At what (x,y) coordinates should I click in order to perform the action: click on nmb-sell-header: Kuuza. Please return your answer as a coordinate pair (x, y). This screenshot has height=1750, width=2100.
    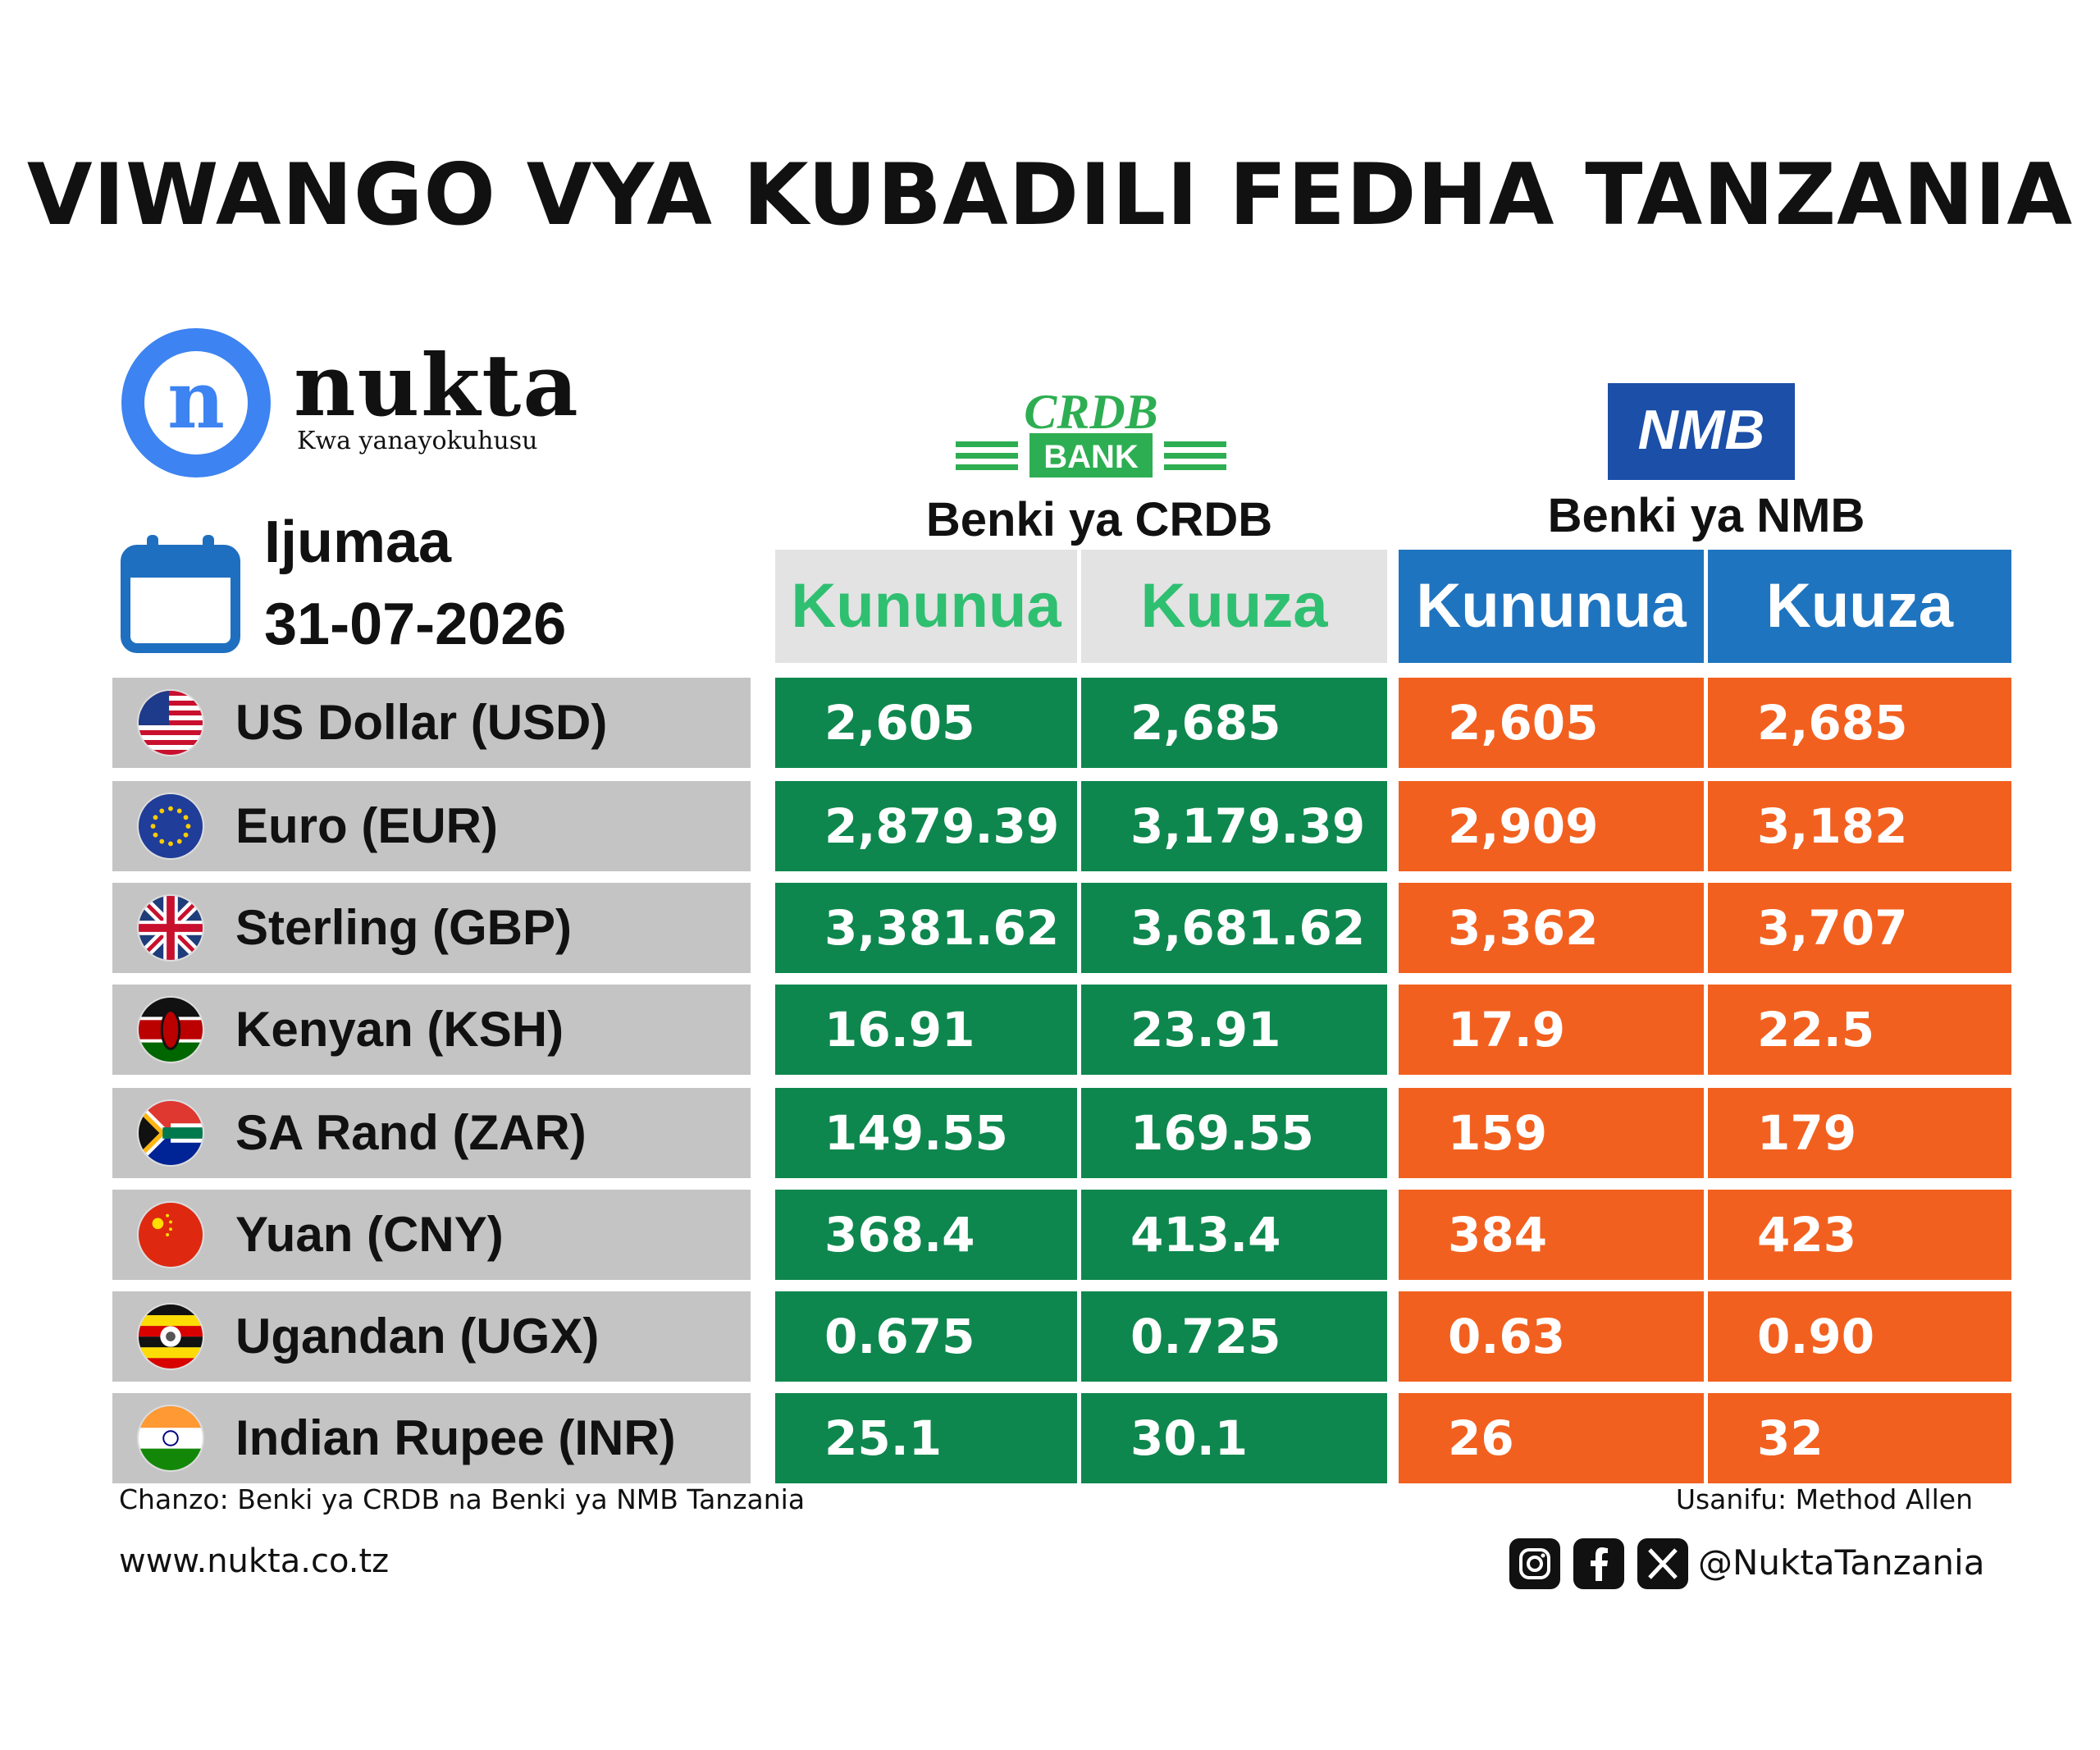
    Looking at the image, I should click on (1860, 606).